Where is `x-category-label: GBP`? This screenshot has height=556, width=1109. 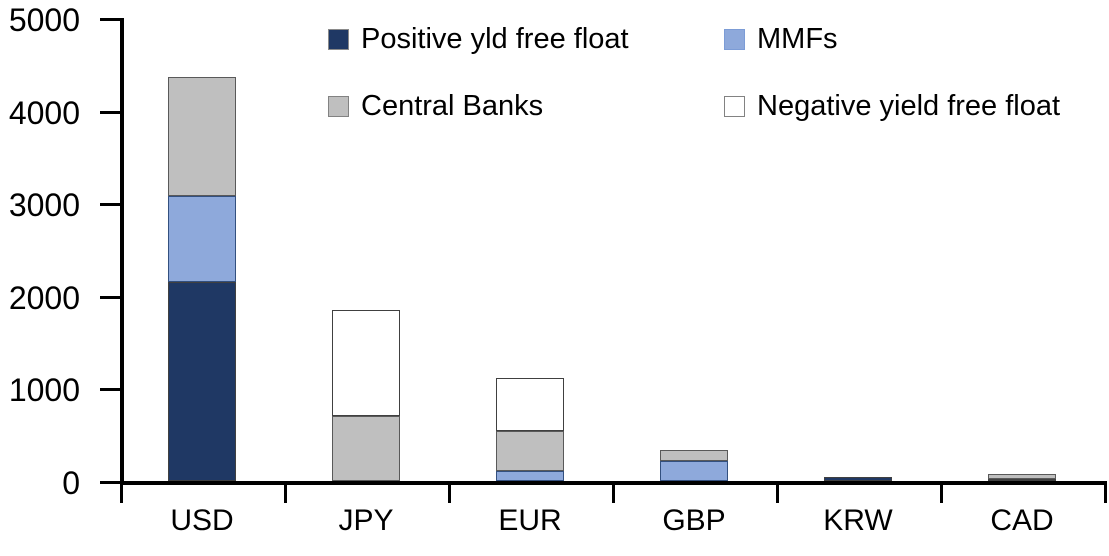 x-category-label: GBP is located at coordinates (694, 520).